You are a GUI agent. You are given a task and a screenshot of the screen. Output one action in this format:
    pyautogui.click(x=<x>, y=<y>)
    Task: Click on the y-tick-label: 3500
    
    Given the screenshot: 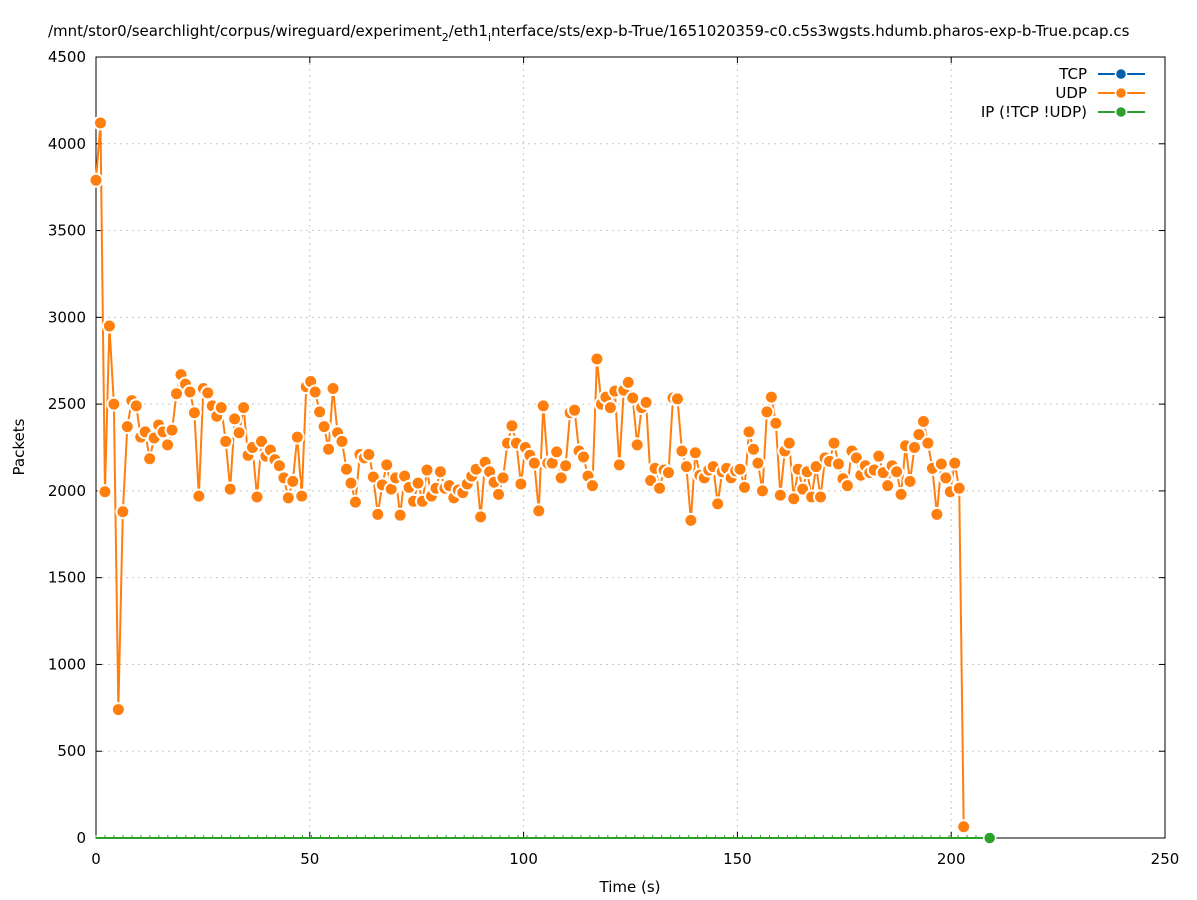 What is the action you would take?
    pyautogui.click(x=67, y=231)
    